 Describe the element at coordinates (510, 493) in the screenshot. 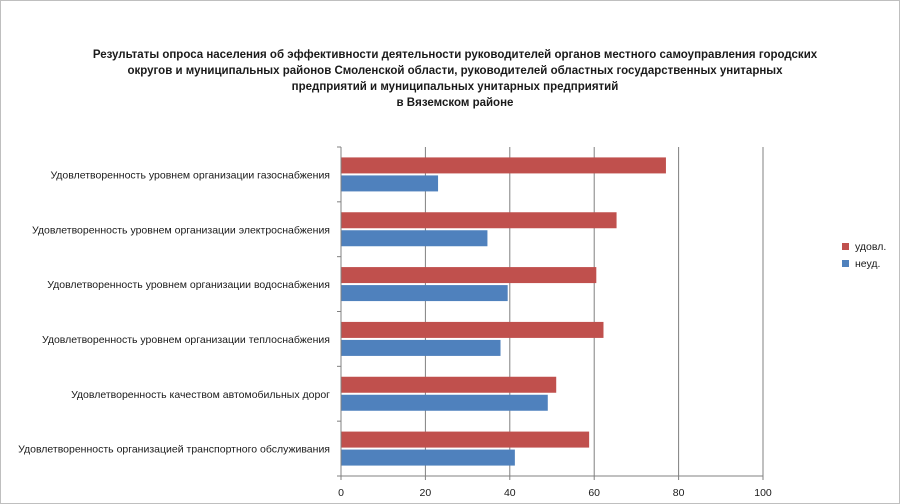

I see `x-tick-label: 40` at that location.